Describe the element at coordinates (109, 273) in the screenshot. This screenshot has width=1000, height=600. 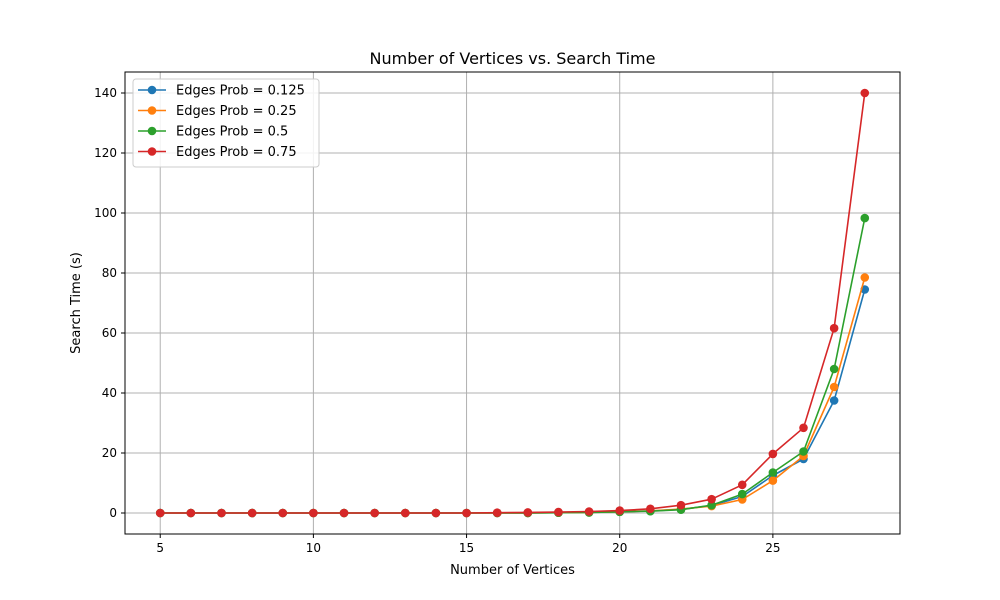
I see `y-tick-label: 80` at that location.